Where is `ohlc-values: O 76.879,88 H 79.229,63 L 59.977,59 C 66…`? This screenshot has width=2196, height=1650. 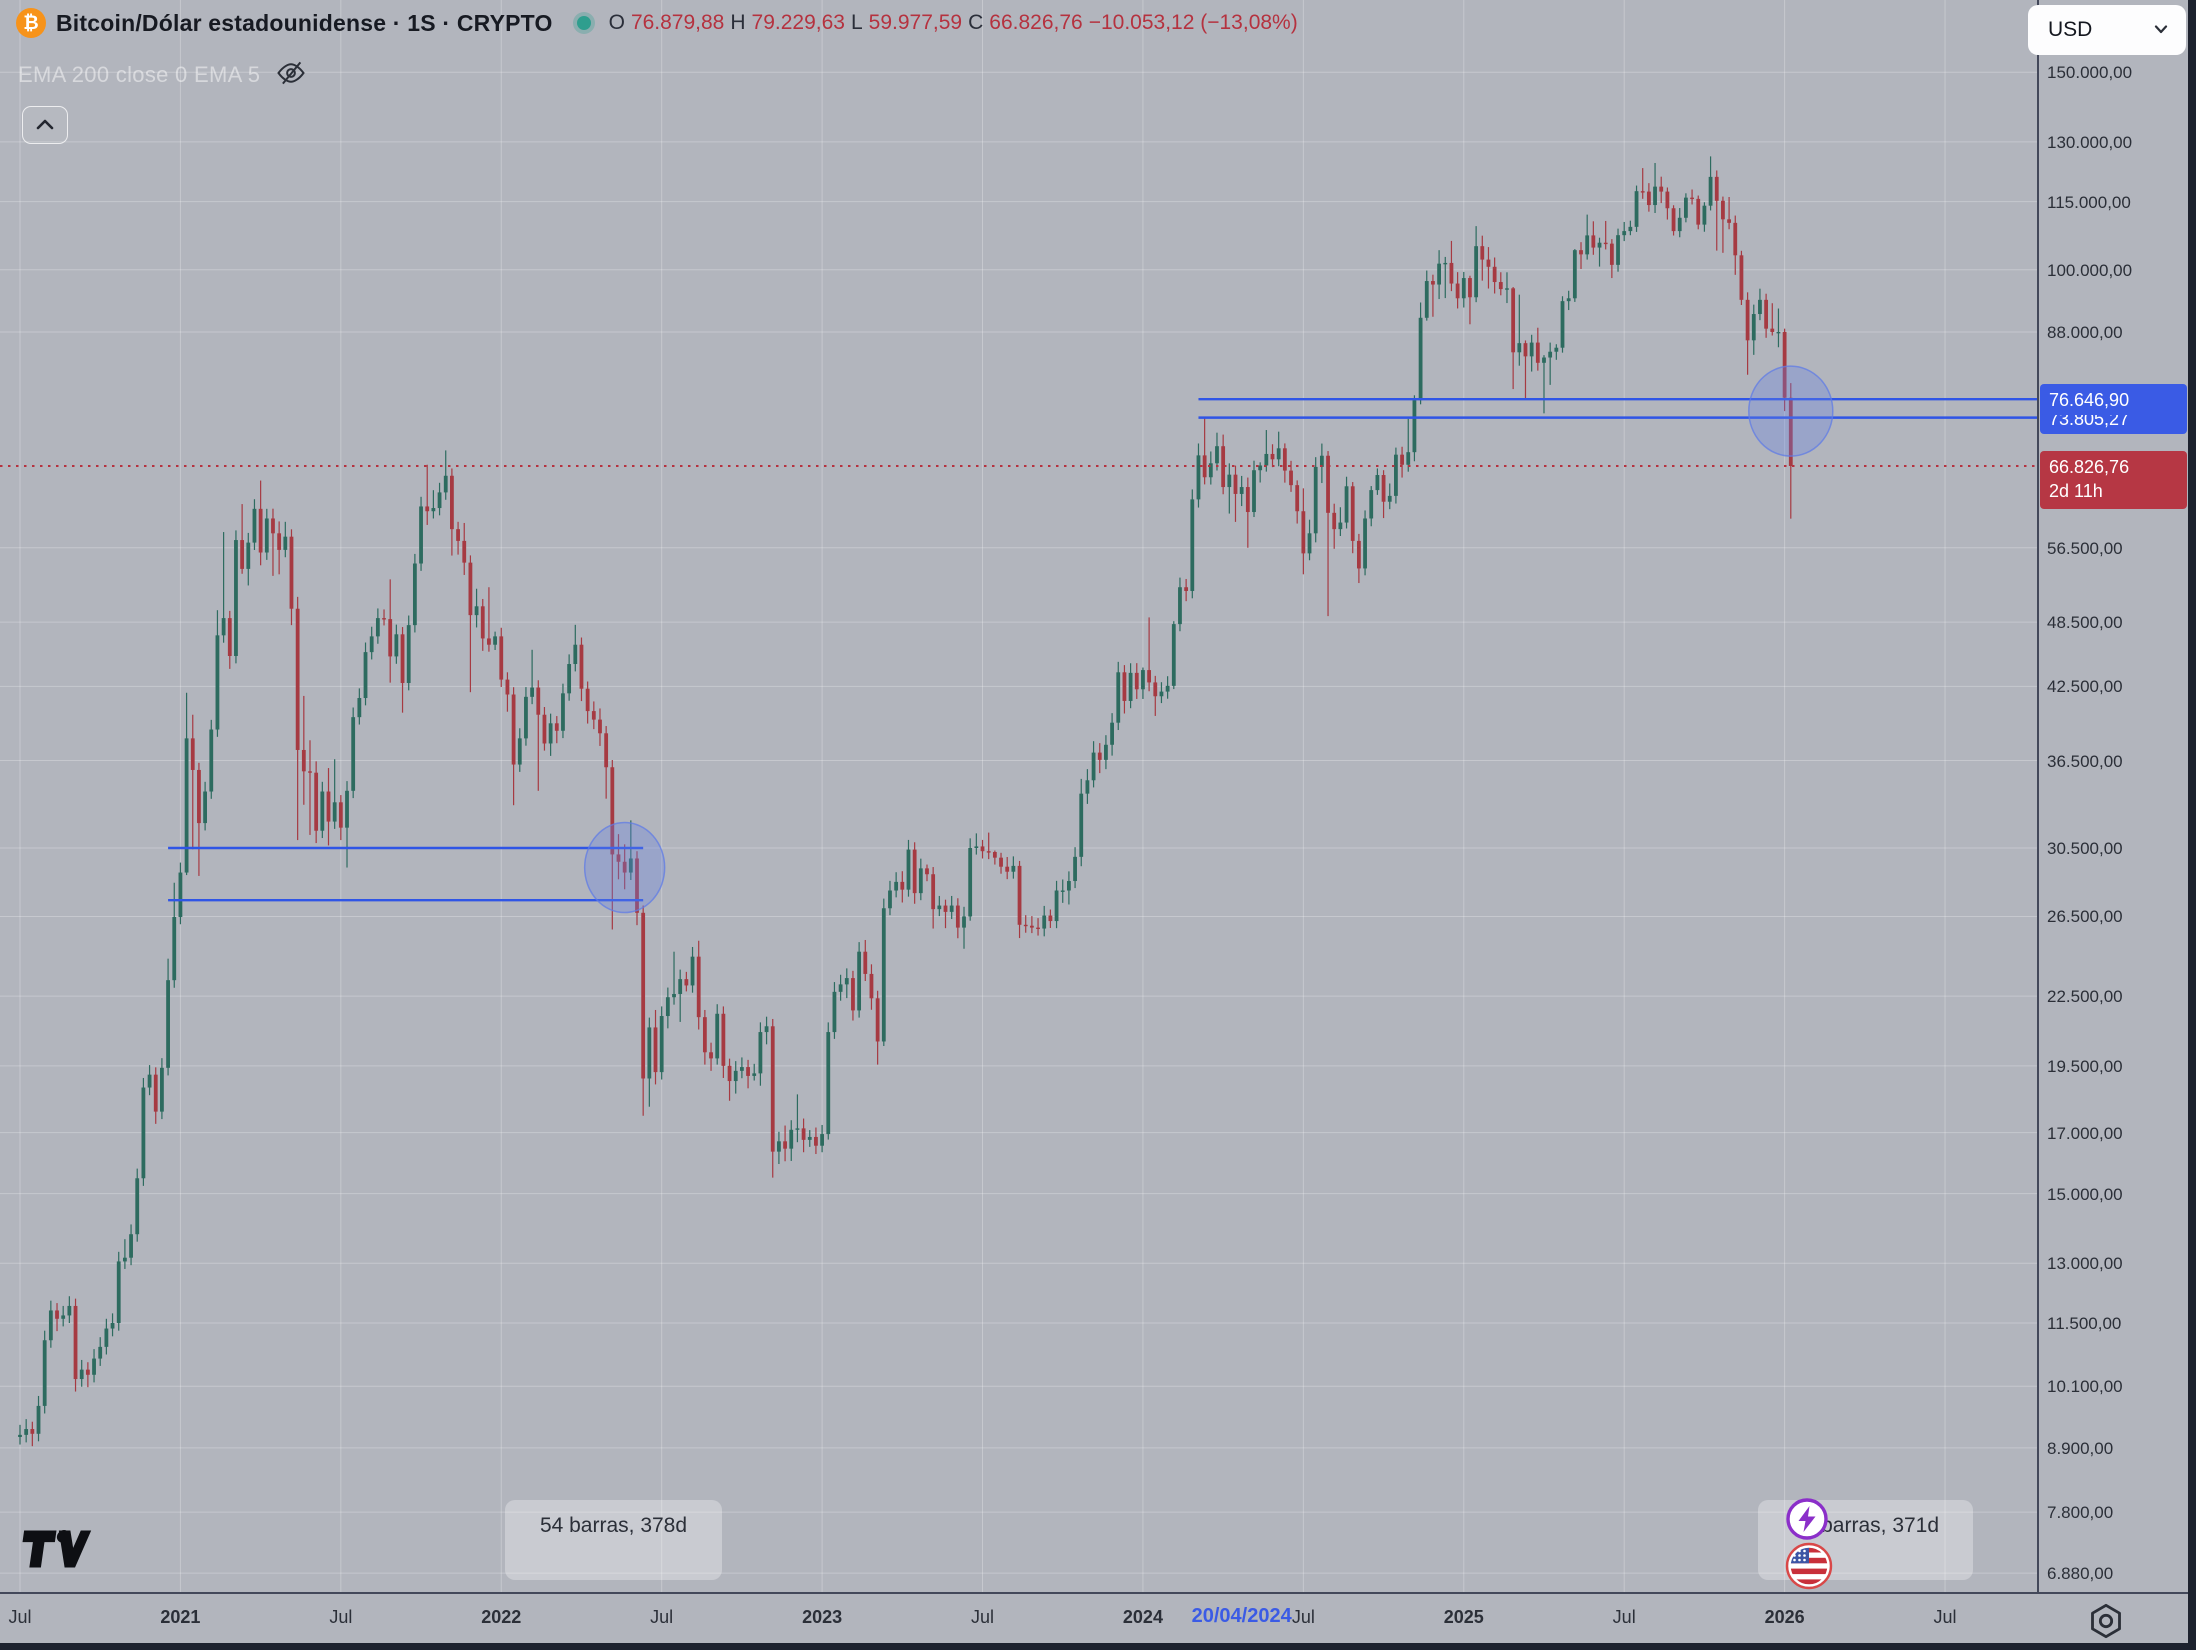 ohlc-values: O 76.879,88 H 79.229,63 L 59.977,59 C 66… is located at coordinates (953, 23).